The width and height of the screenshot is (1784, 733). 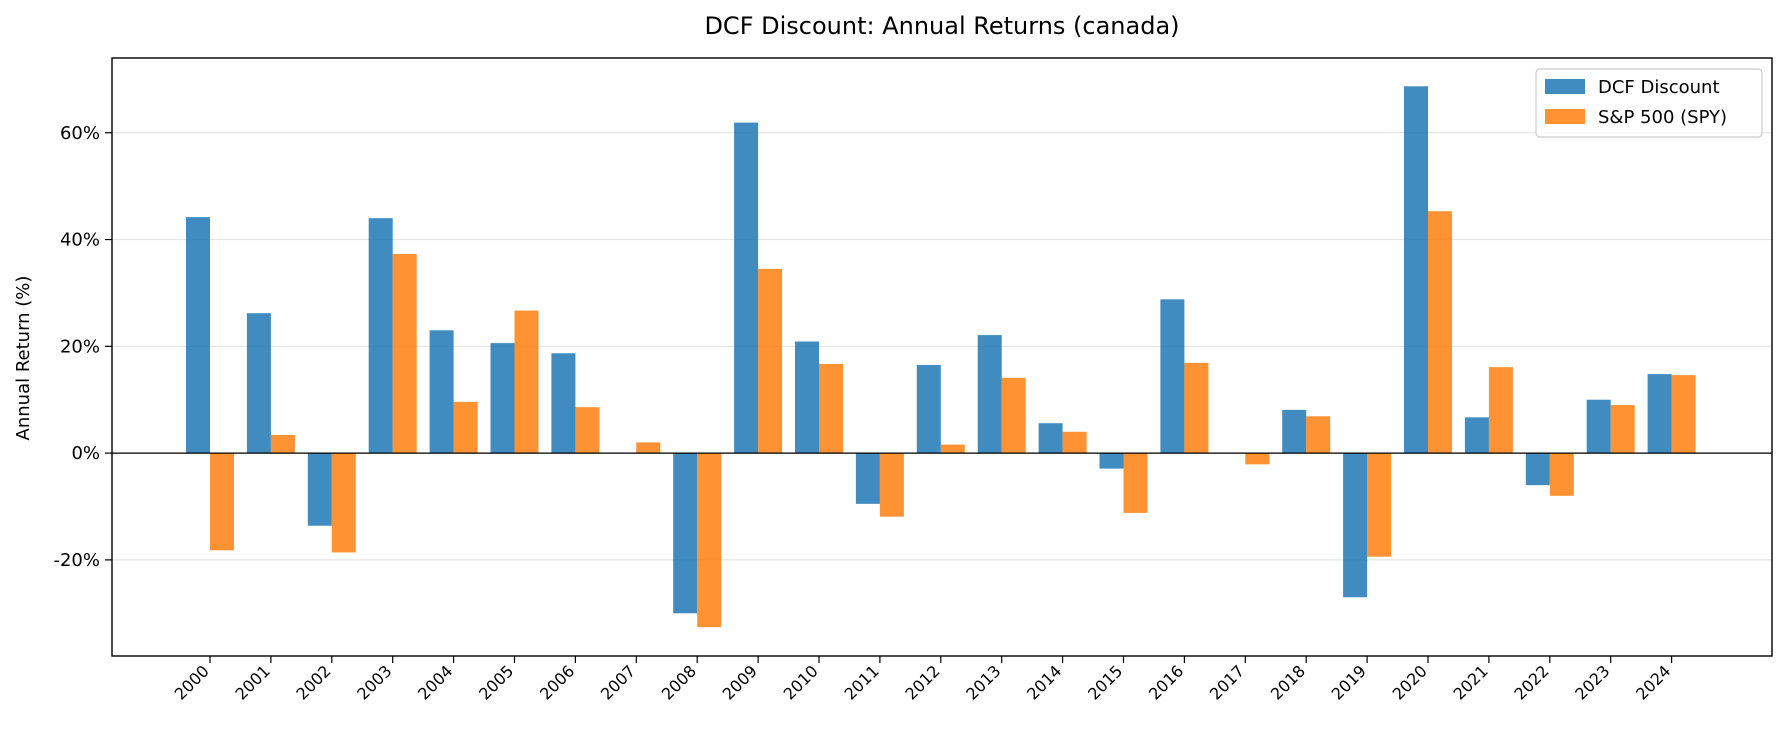 I want to click on y-tick-label: 0%, so click(x=85, y=453).